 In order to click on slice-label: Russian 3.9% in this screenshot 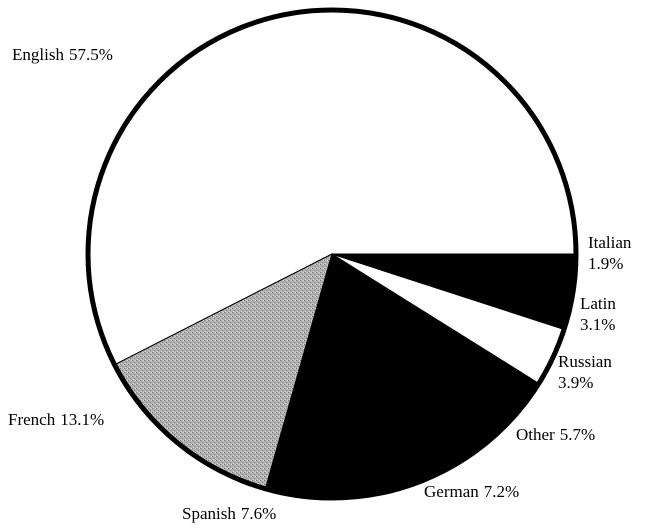, I will do `click(585, 372)`.